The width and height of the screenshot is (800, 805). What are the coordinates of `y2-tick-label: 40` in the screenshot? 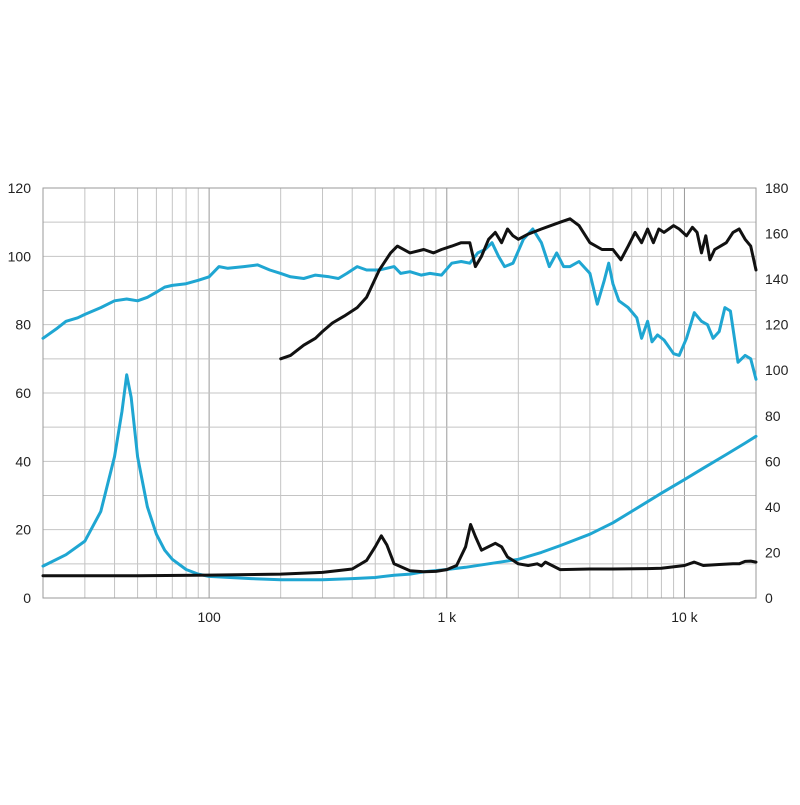 It's located at (773, 507).